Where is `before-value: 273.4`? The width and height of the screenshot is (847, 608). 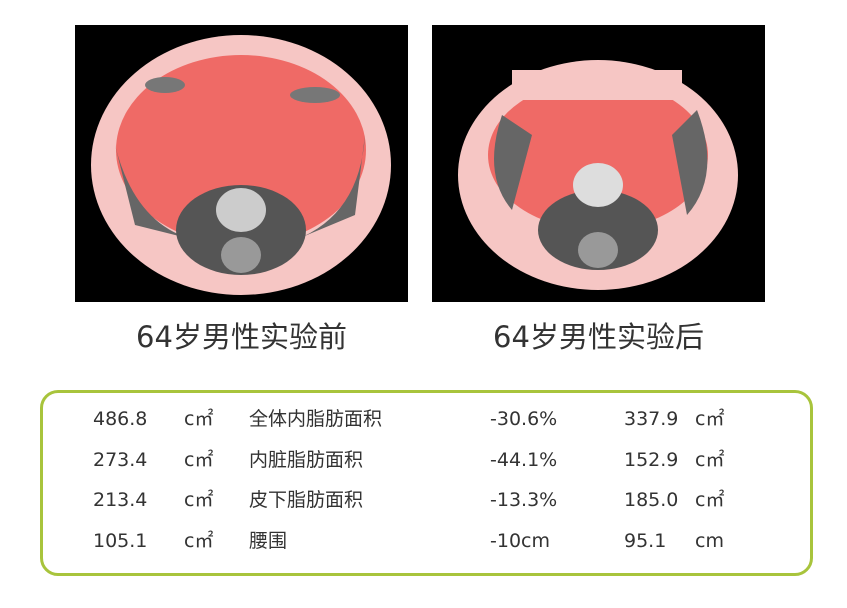
before-value: 273.4 is located at coordinates (120, 459).